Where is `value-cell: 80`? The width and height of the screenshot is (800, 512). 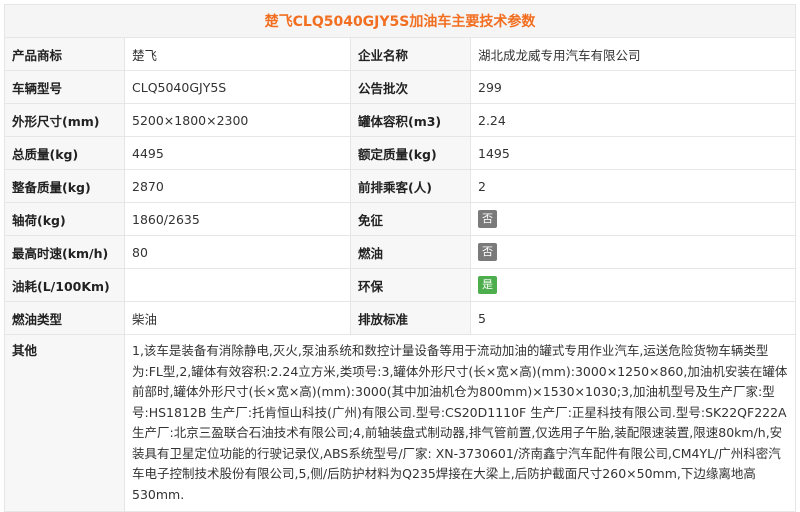
value-cell: 80 is located at coordinates (237, 252).